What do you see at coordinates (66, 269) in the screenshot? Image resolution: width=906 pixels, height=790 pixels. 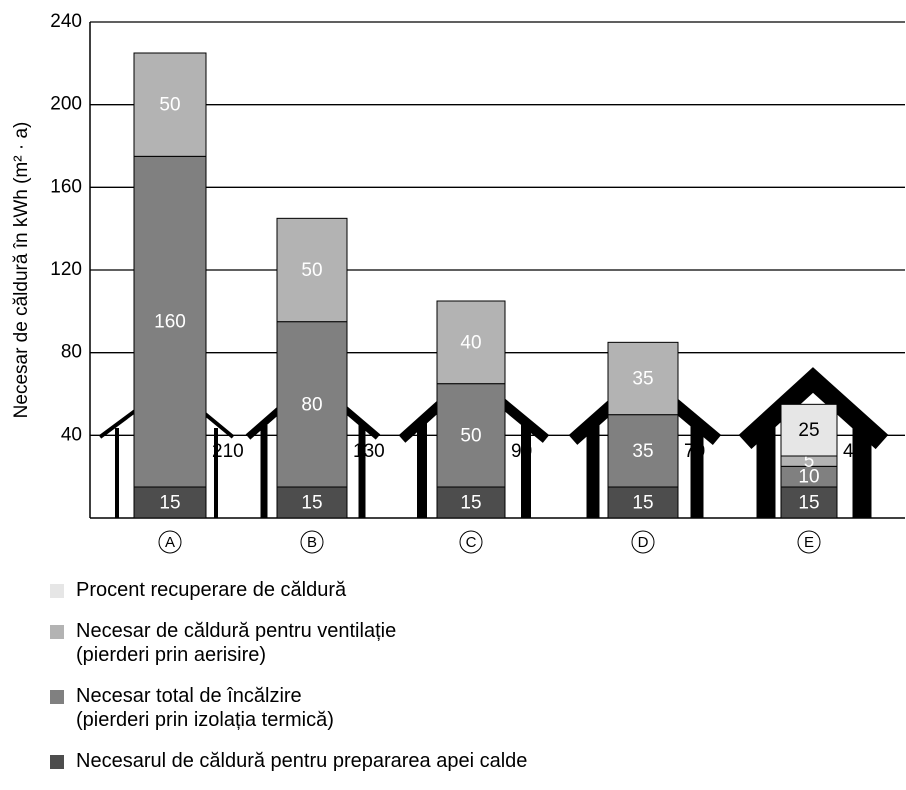 I see `y-tick-label: 120` at bounding box center [66, 269].